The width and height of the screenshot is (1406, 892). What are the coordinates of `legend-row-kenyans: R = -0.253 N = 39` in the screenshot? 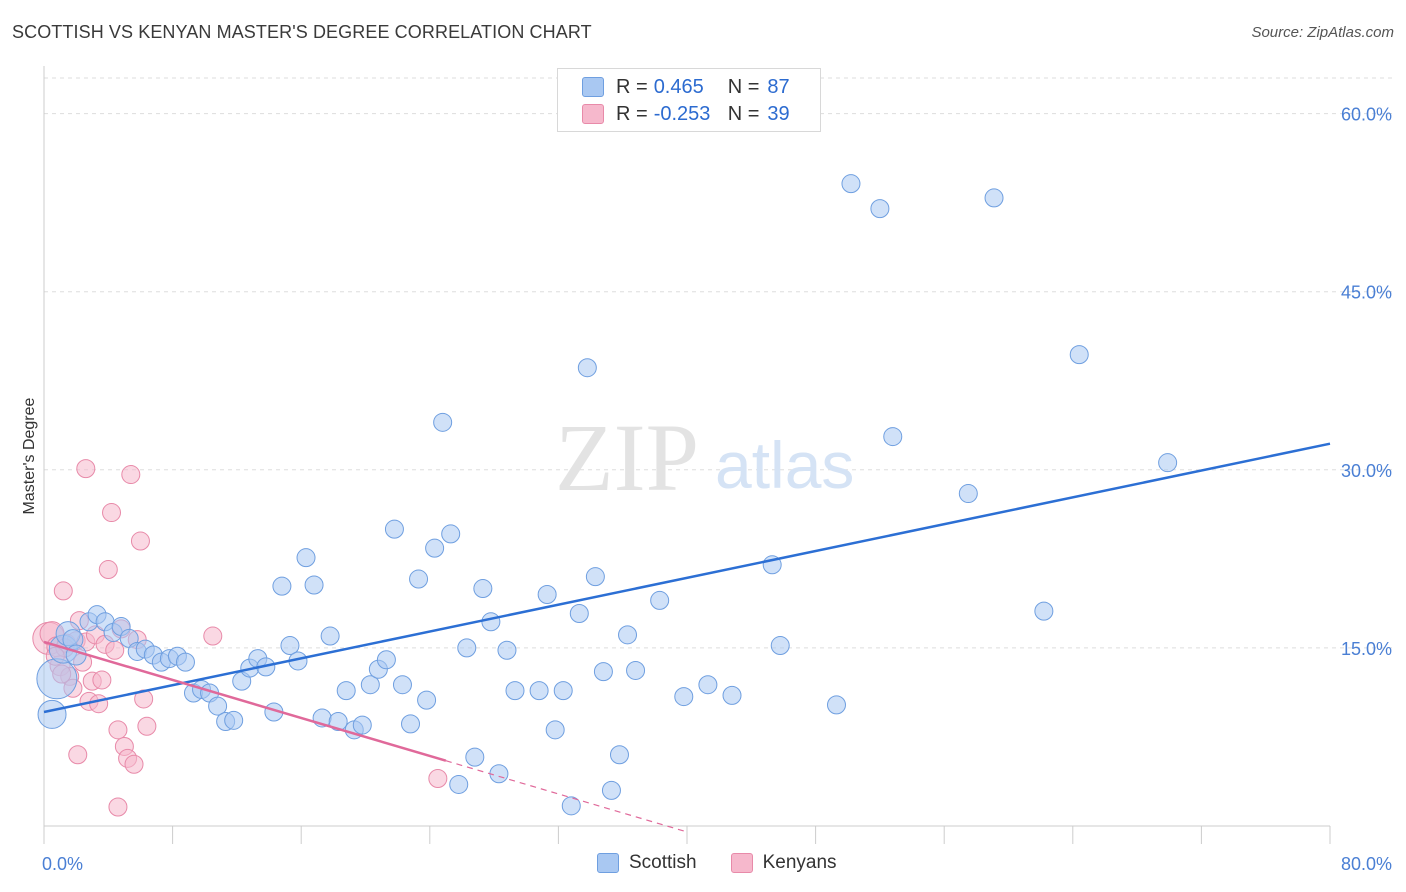 It's located at (686, 114).